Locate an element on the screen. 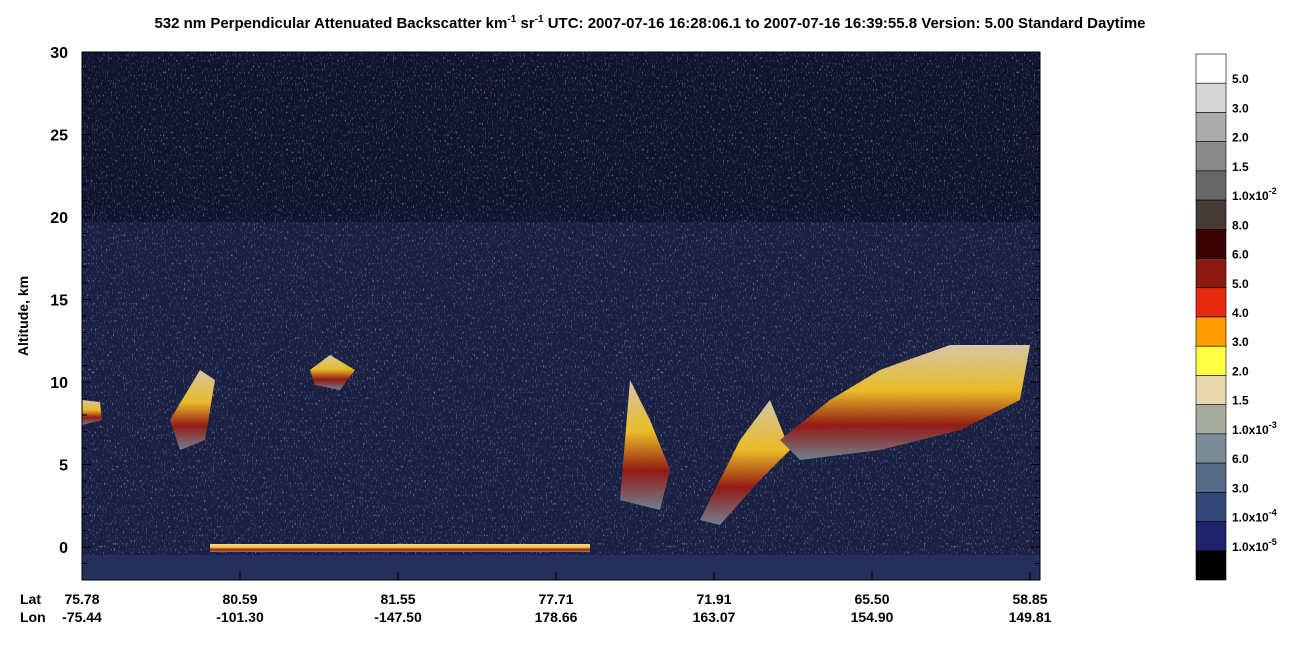 The image size is (1300, 667). x-tick-label: 81.55 is located at coordinates (397, 599).